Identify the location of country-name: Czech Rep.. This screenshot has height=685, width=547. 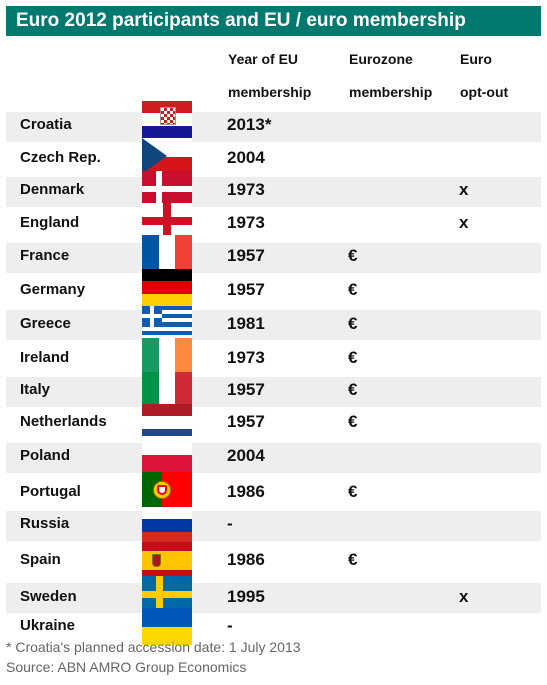
(60, 157).